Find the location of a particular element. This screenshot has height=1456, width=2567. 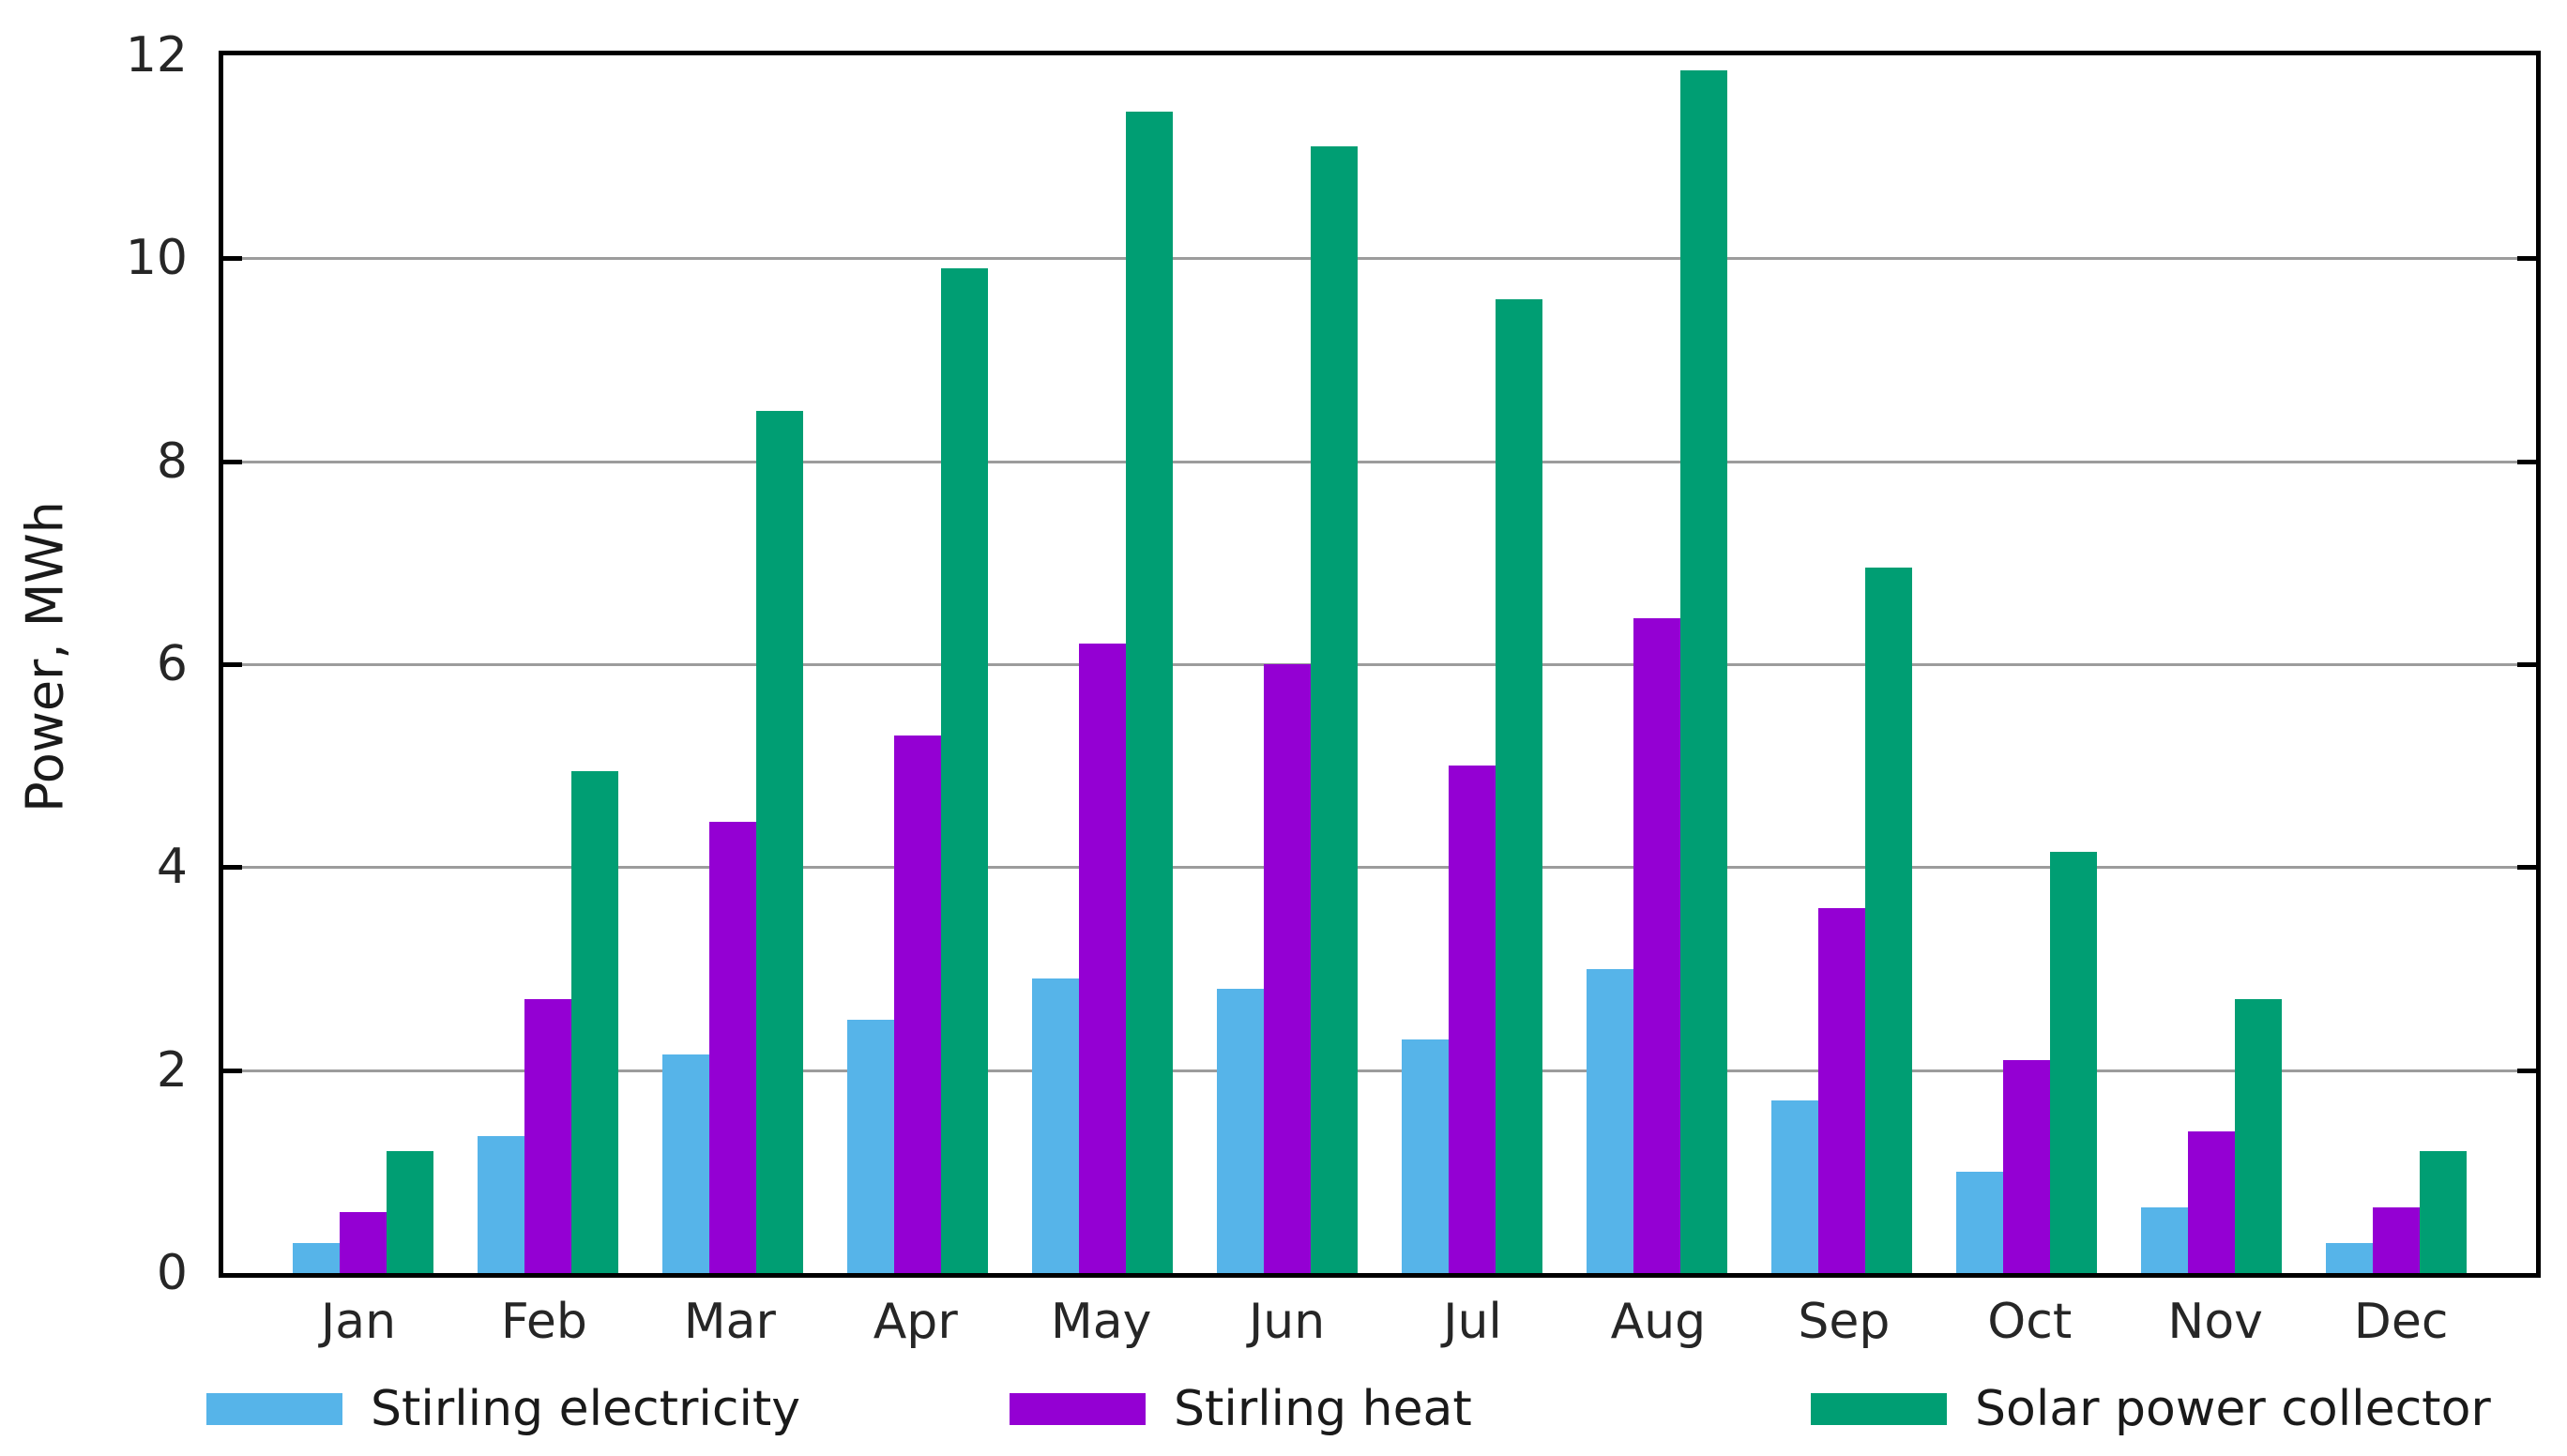

bar-may-stirling-electricity is located at coordinates (1055, 1125).